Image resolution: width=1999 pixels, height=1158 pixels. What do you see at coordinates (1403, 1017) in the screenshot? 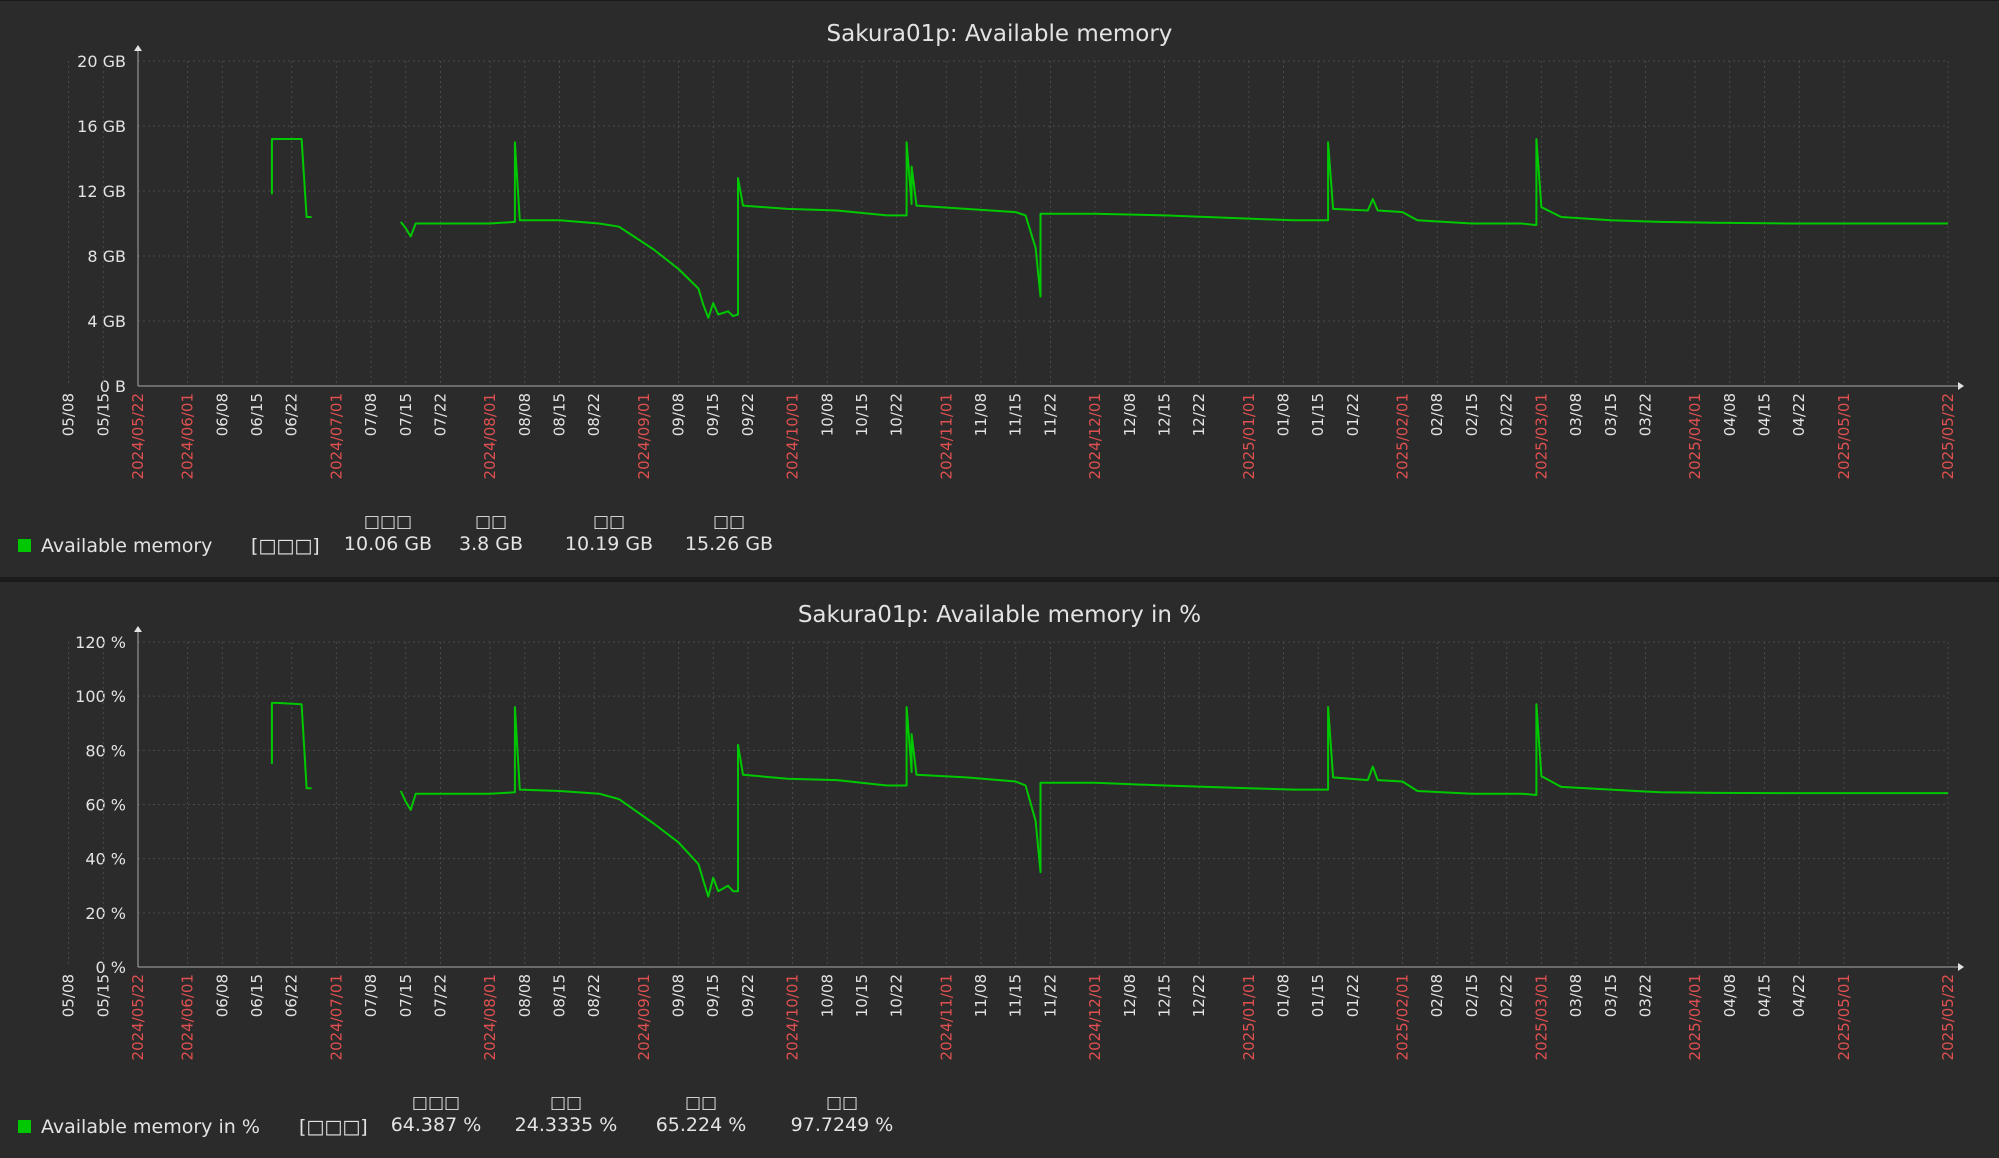
I see `x-major-tick-label: 2025/02/01` at bounding box center [1403, 1017].